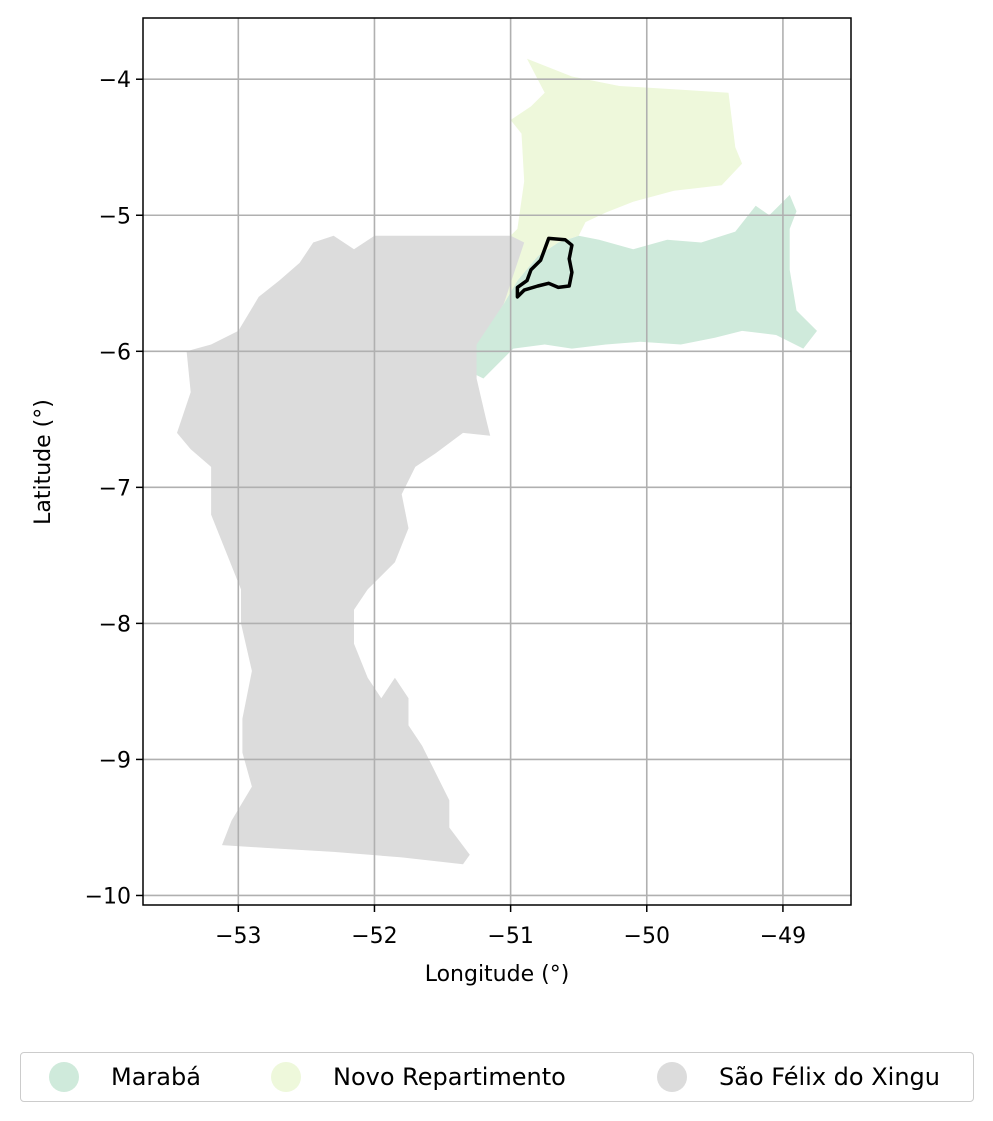  I want to click on highlight-outline-layer, so click(544, 267).